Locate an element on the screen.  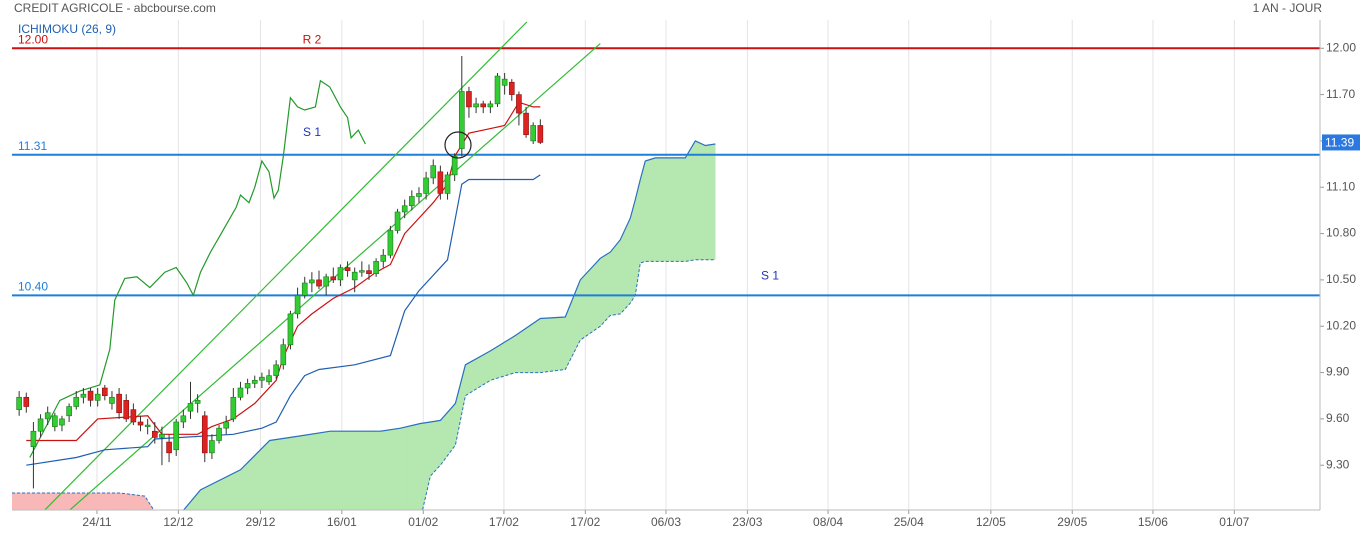
last-price-badge is located at coordinates (1341, 142).